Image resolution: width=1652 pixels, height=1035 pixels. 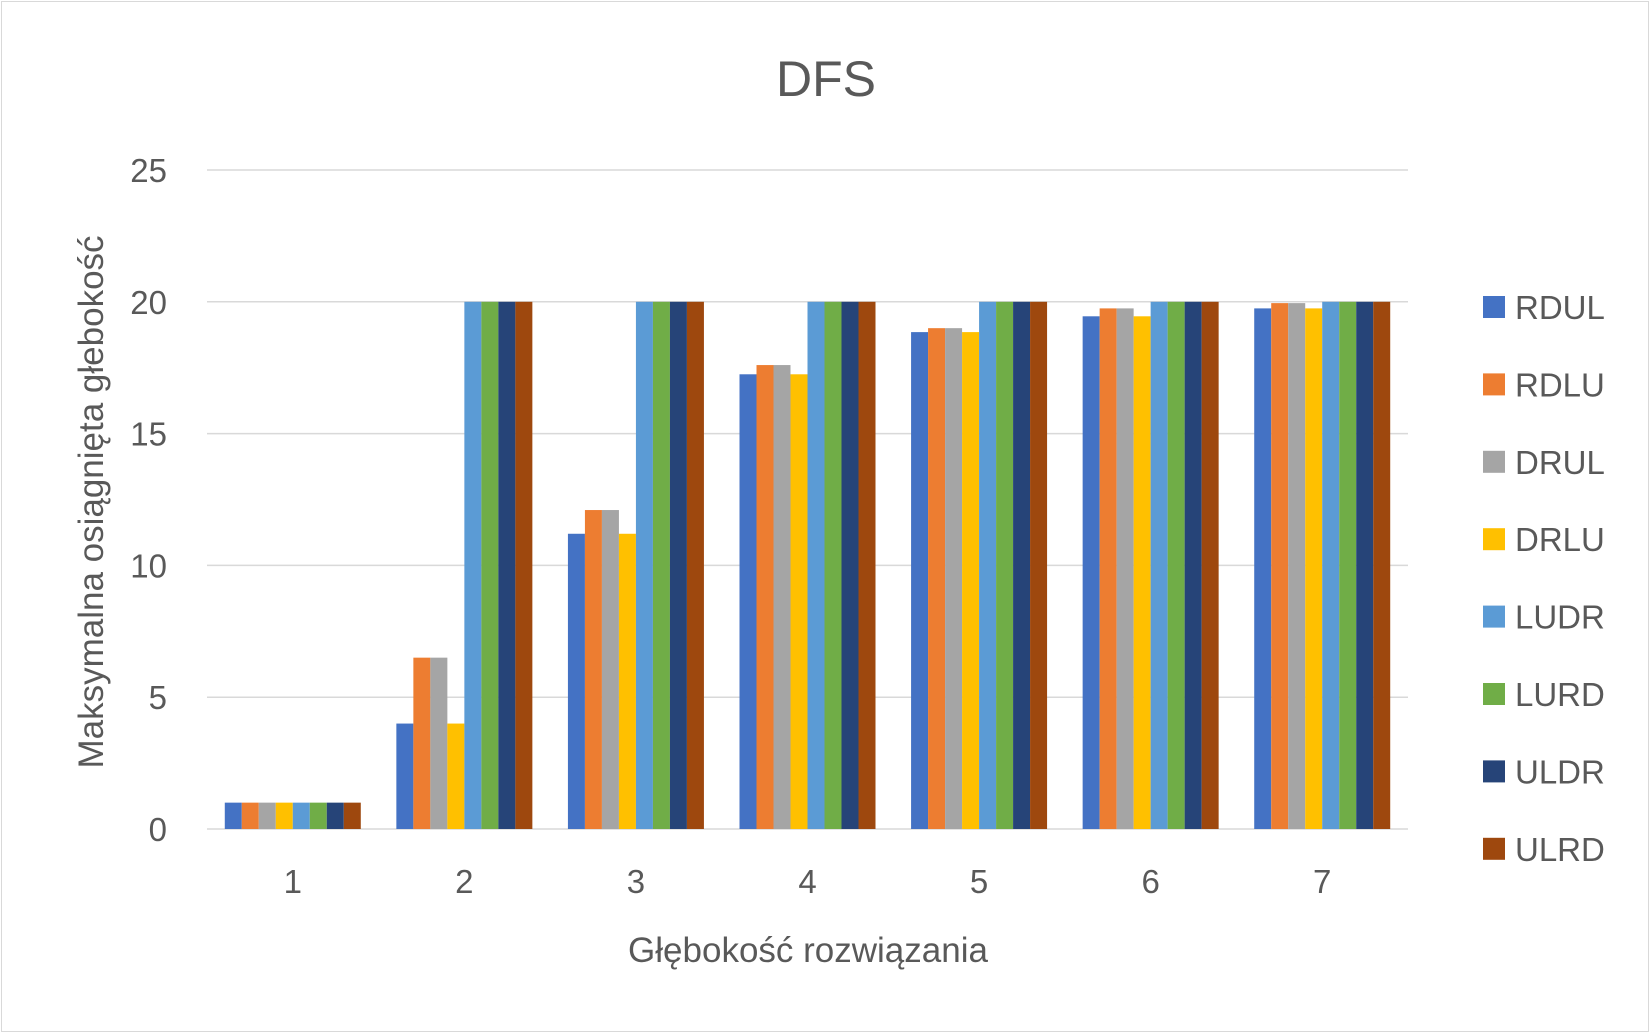 I want to click on legend-swatch-ulrd, so click(x=1494, y=848).